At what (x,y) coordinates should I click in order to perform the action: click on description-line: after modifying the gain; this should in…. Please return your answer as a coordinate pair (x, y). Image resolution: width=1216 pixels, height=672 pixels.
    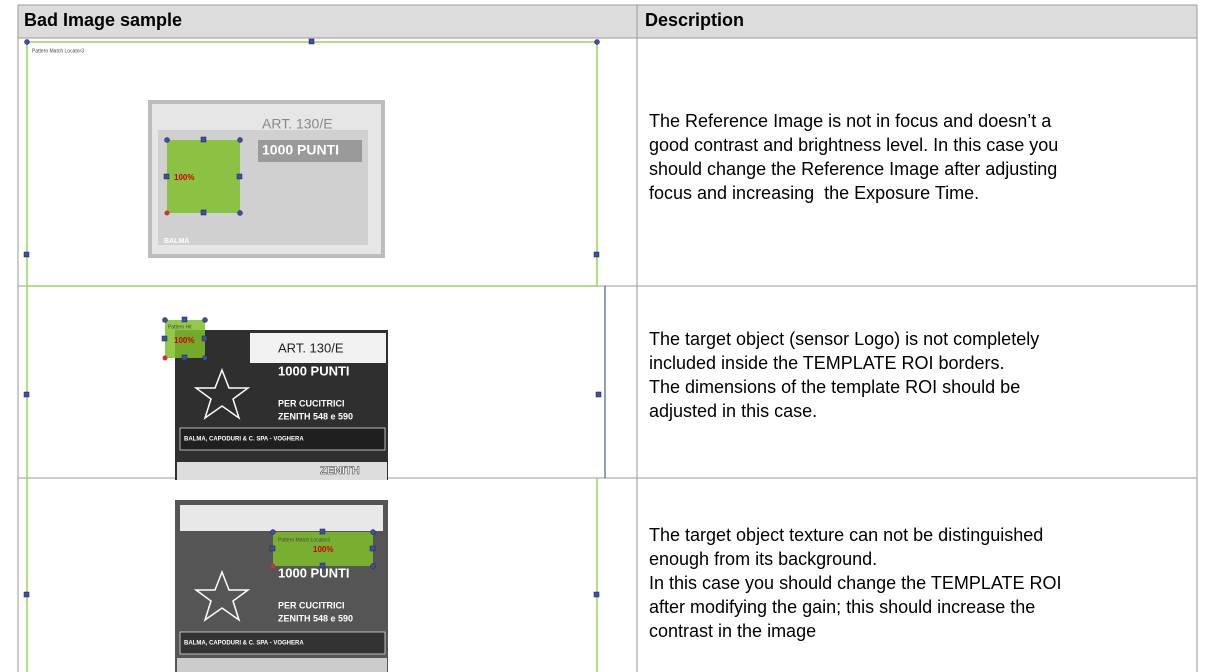
    Looking at the image, I should click on (842, 607).